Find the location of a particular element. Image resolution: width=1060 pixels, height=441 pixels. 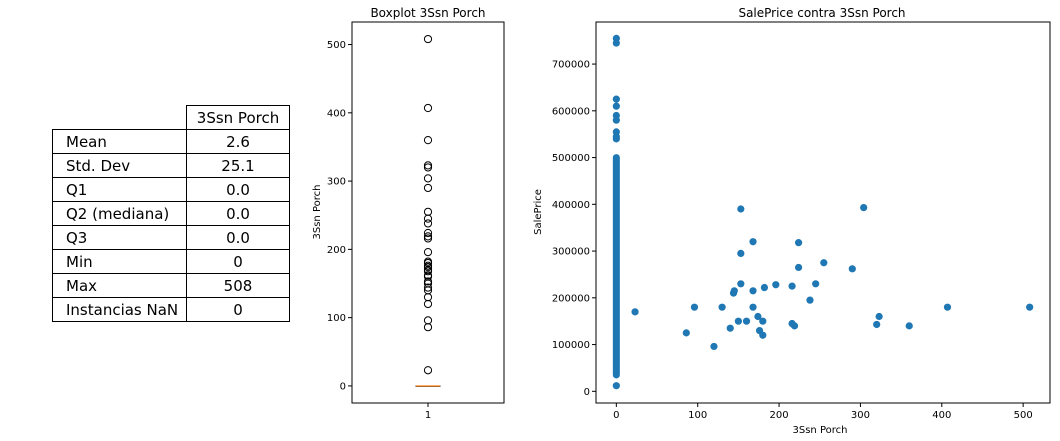

stats-row-max: Max 508 is located at coordinates (171, 285).